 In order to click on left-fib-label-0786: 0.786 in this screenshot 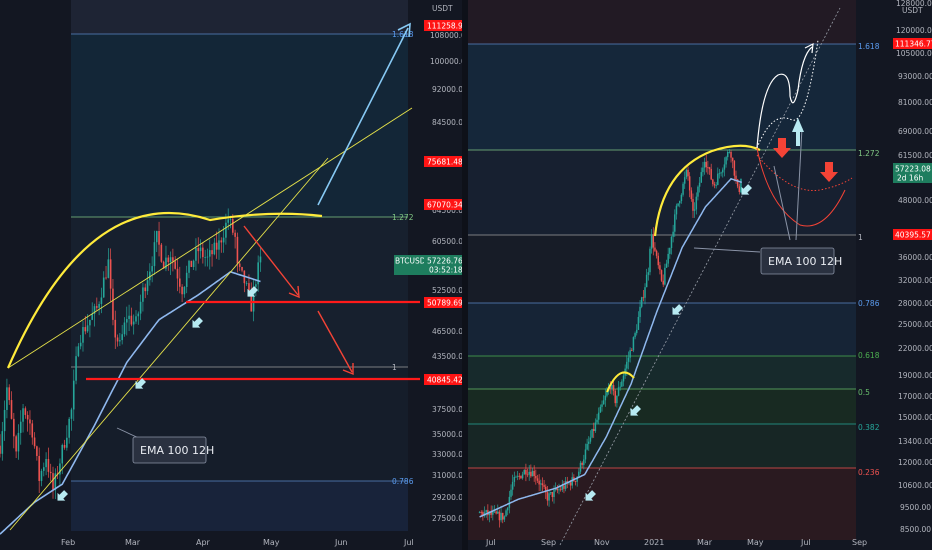, I will do `click(403, 481)`.